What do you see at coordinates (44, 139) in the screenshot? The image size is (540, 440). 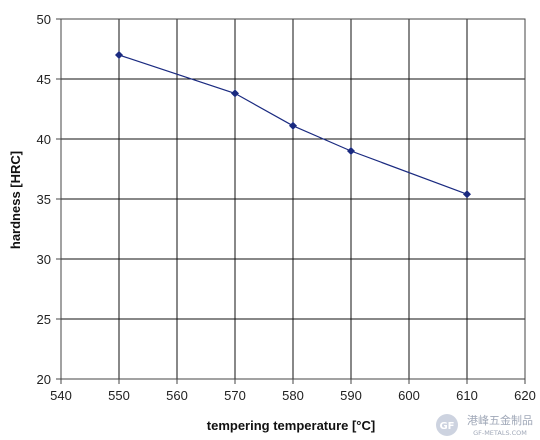 I see `y-tick-label: 40` at bounding box center [44, 139].